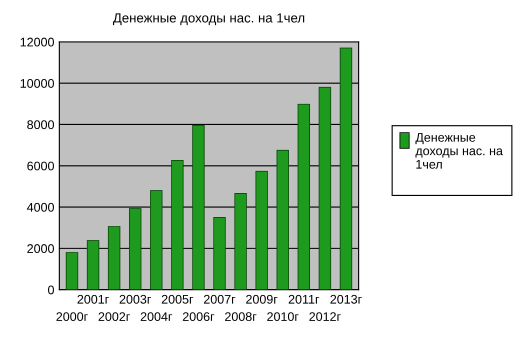  Describe the element at coordinates (262, 299) in the screenshot. I see `x-tick-label: 2009г` at that location.